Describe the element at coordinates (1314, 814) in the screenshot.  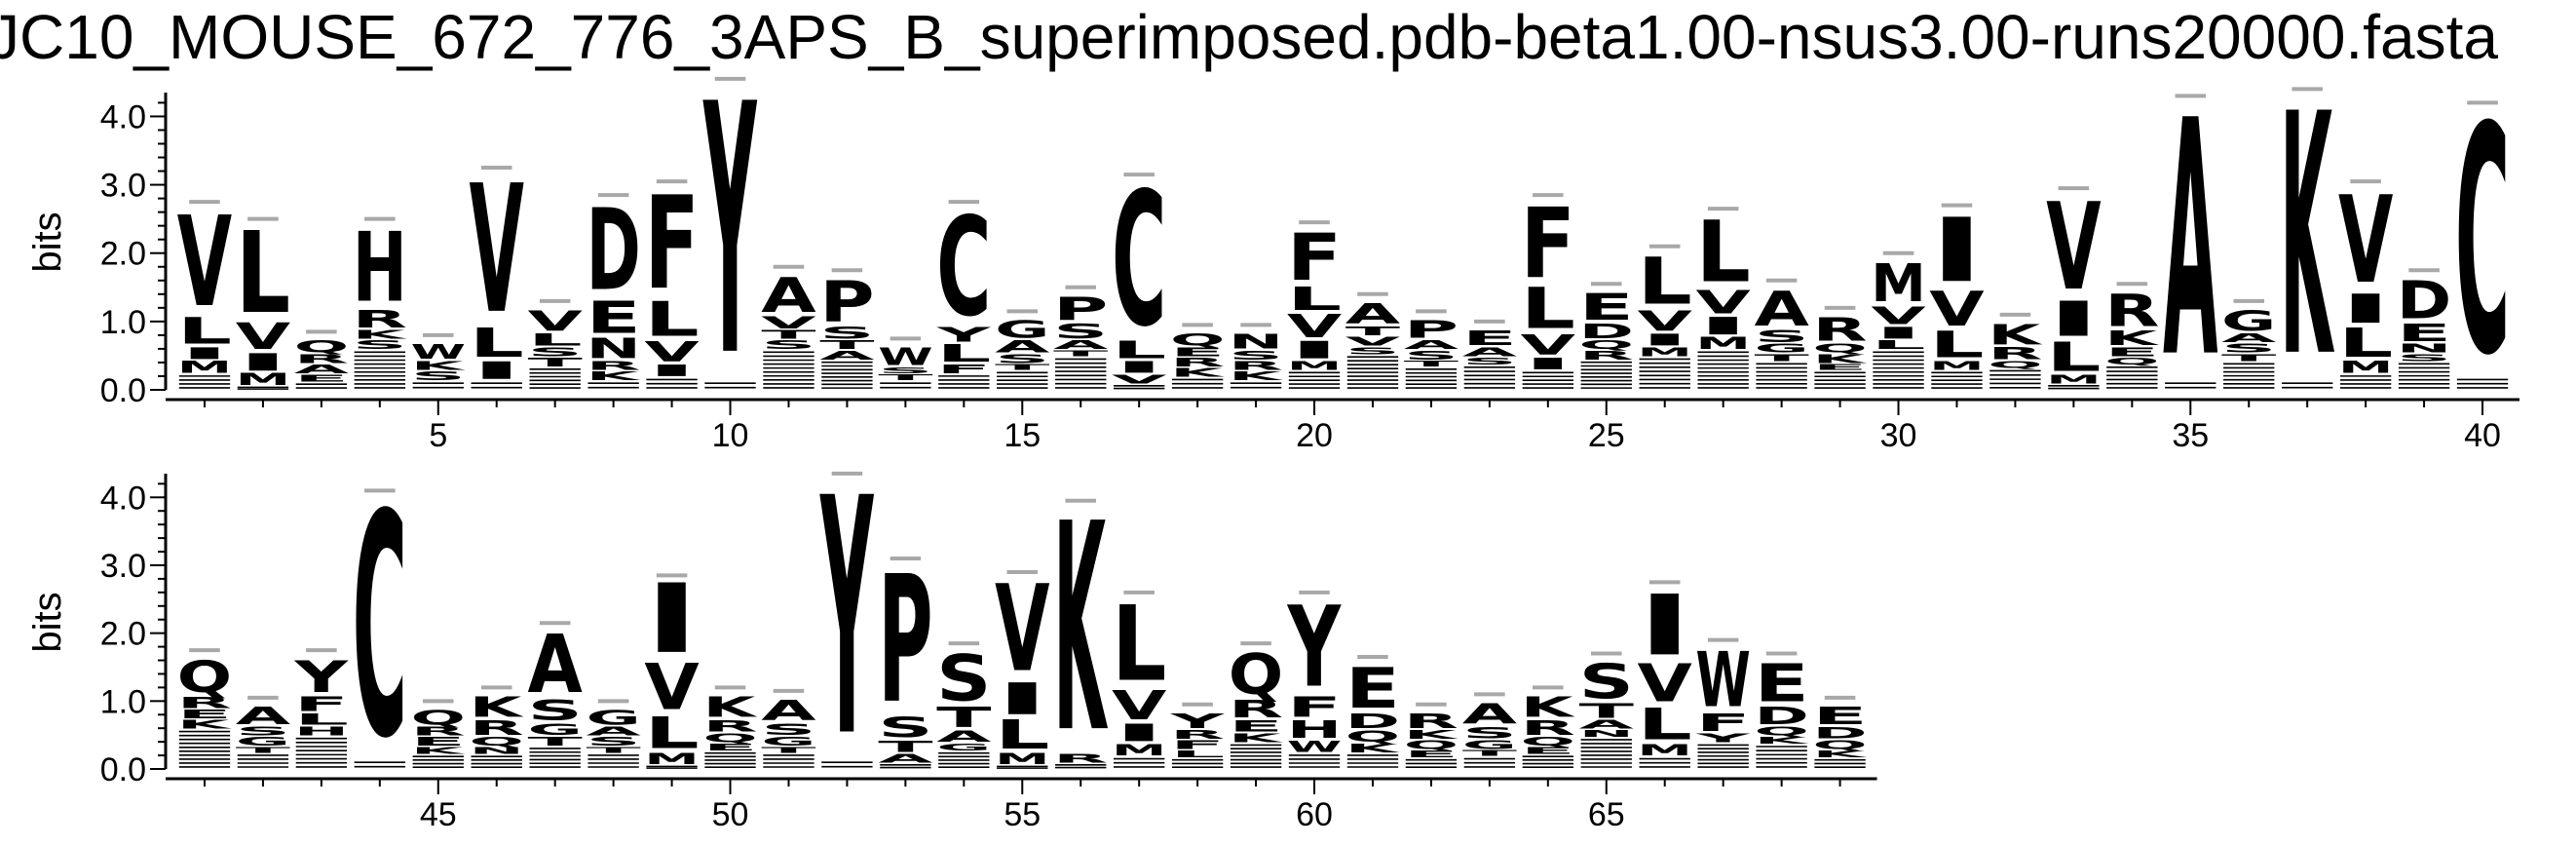
I see `x-tick-label: 60` at that location.